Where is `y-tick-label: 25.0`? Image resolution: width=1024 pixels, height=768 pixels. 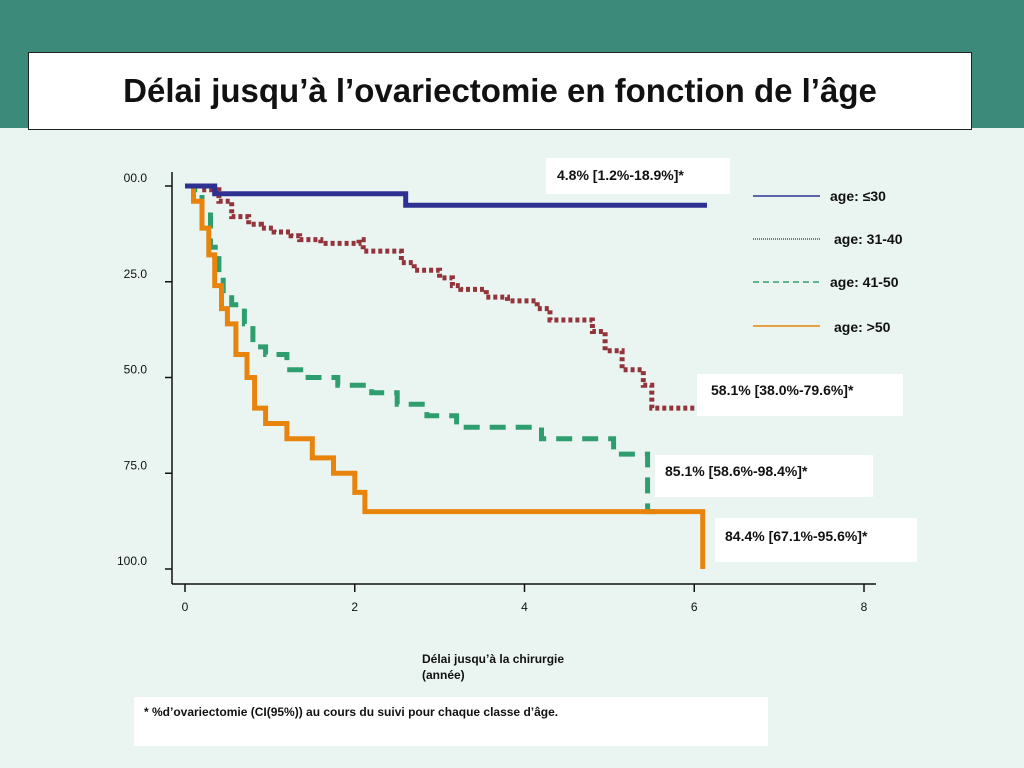
y-tick-label: 25.0 is located at coordinates (136, 274).